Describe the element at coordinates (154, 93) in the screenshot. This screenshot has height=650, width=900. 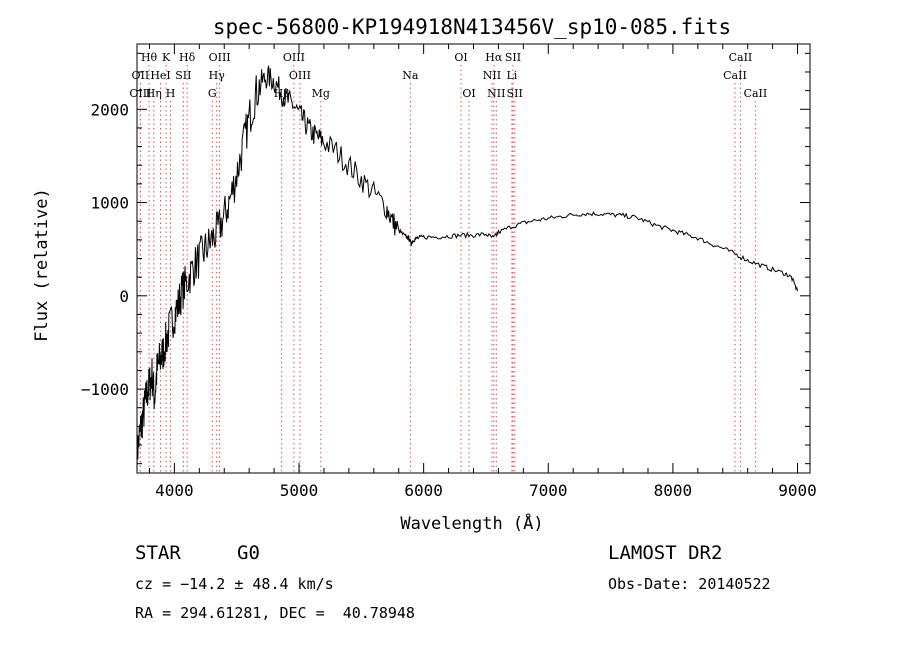
I see `spectral-line-label: Hη` at that location.